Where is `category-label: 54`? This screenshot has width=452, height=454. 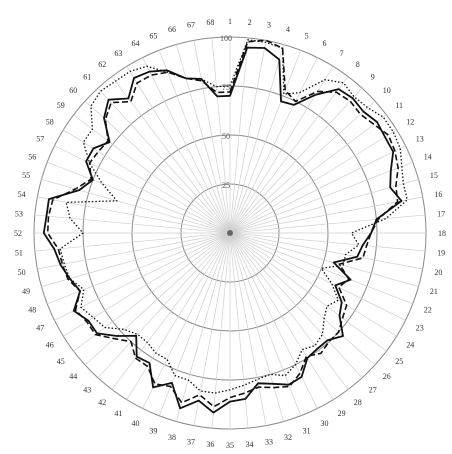
category-label: 54 is located at coordinates (22, 194).